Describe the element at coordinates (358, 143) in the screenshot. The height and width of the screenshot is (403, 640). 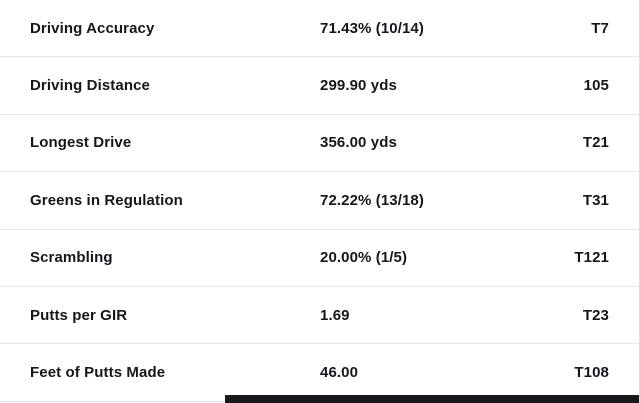
I see `stat-value: 356.00 yds` at that location.